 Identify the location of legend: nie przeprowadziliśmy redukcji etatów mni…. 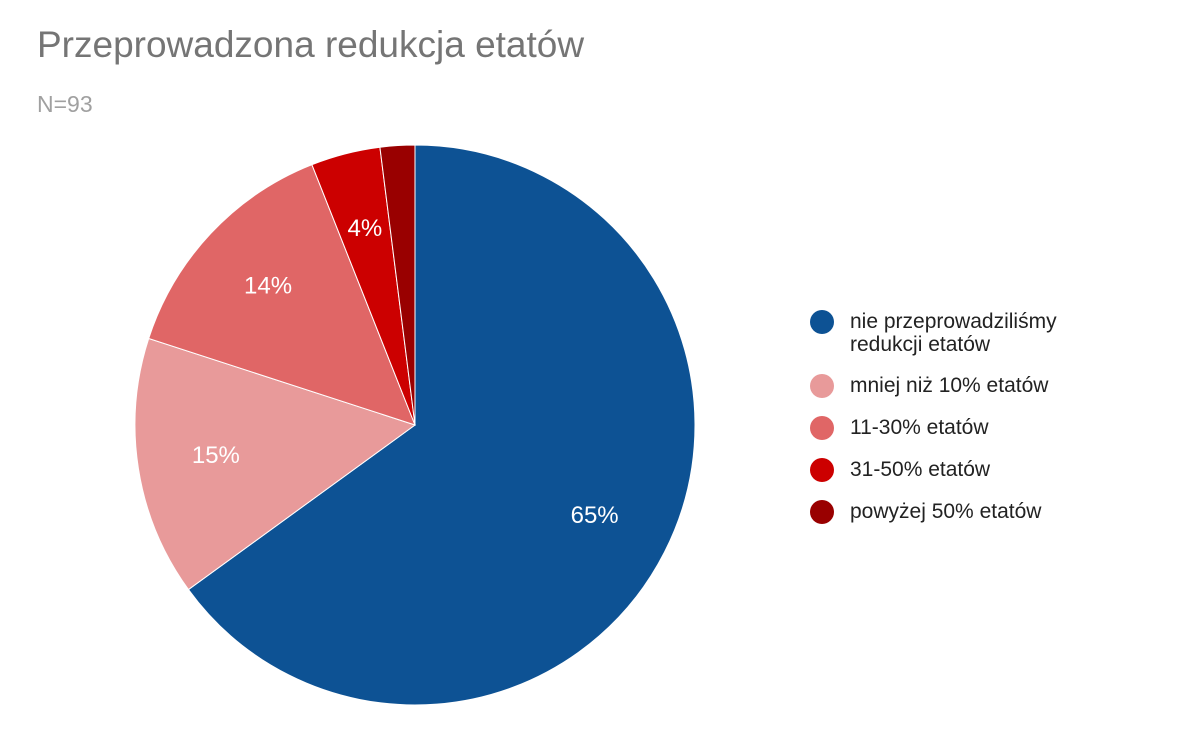
(960, 426).